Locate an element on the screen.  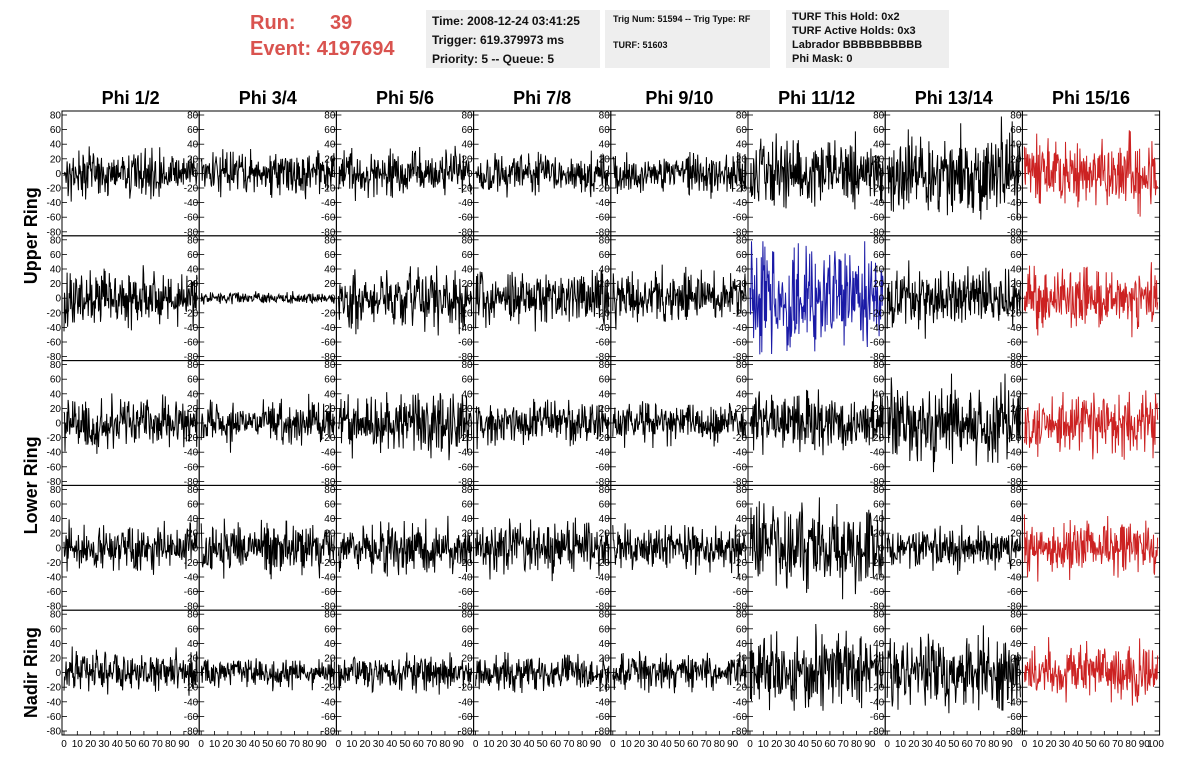
trigger-text: Trigger: 619.379973 ms is located at coordinates (498, 40).